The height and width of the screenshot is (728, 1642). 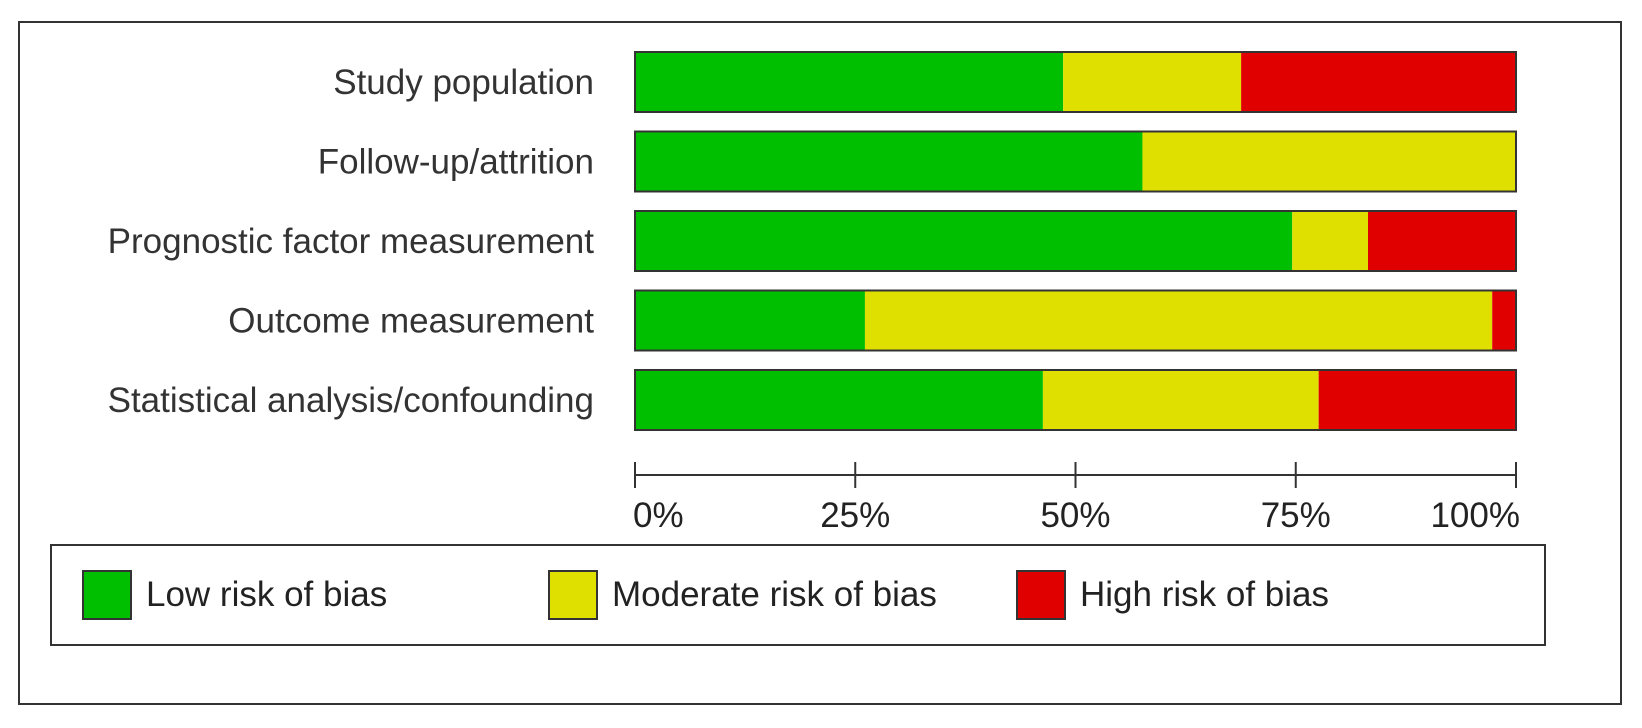 I want to click on bar-segment-study-population-high-risk-of-bias, so click(x=1378, y=82).